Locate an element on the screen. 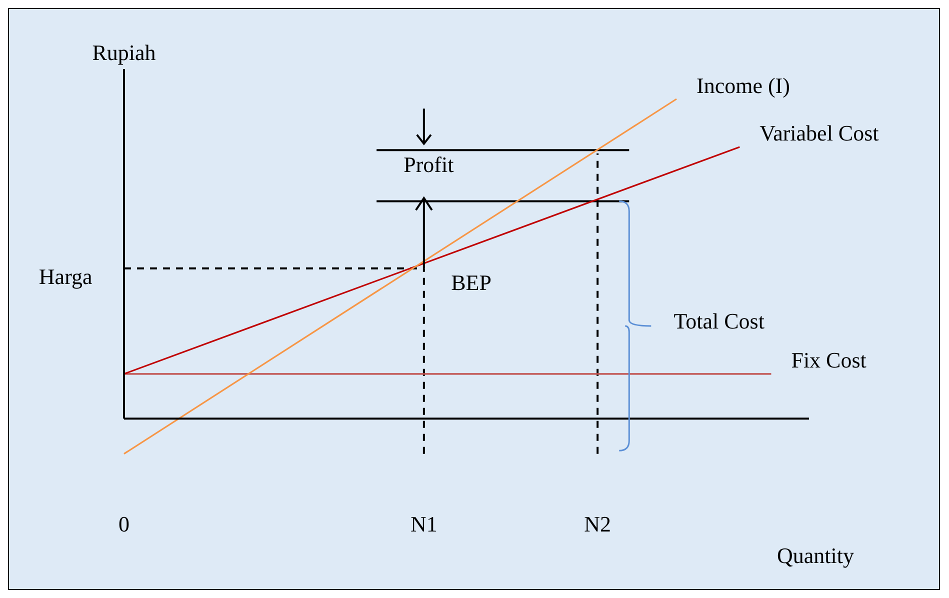 The width and height of the screenshot is (949, 598). x-tick-label: N1 is located at coordinates (424, 524).